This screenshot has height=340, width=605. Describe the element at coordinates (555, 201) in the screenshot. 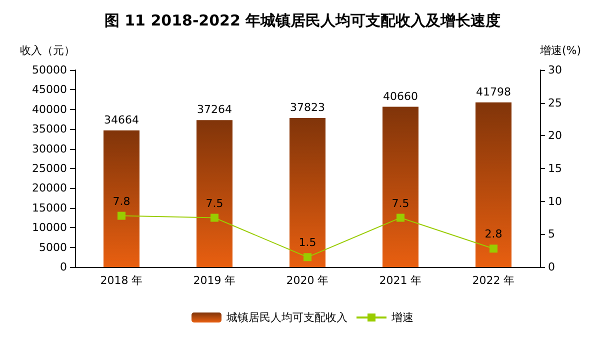

I see `y2-tick-label: 10` at that location.